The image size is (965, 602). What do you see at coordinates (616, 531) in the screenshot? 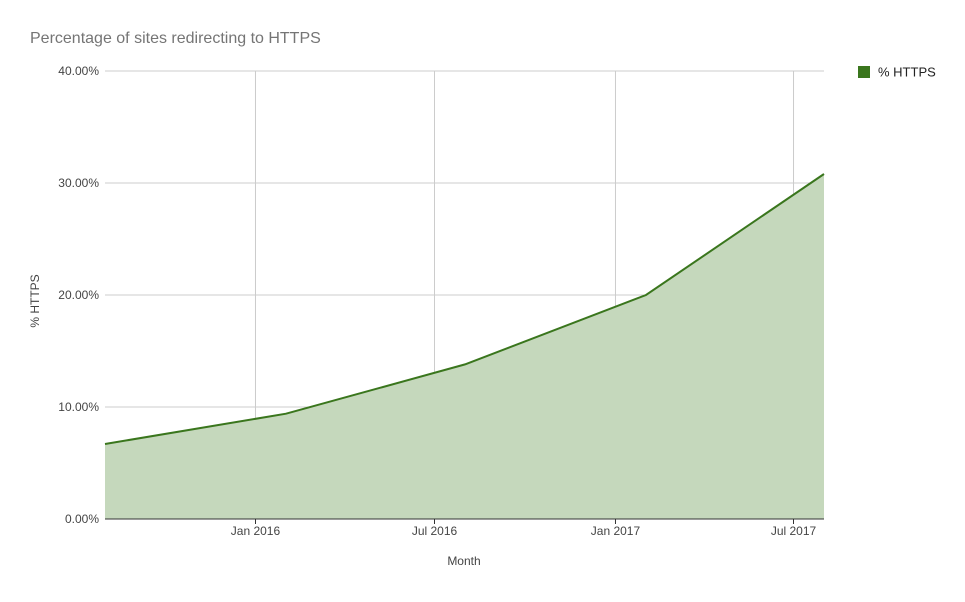
I see `x-tick-label: Jan 2017` at bounding box center [616, 531].